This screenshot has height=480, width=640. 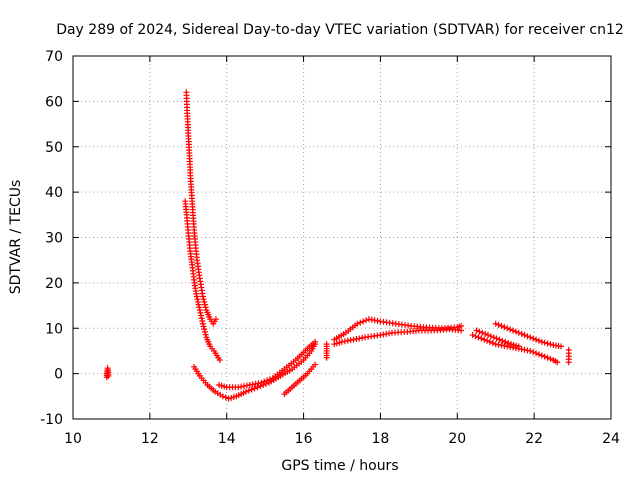 What do you see at coordinates (611, 439) in the screenshot?
I see `x-tick-label: 24` at bounding box center [611, 439].